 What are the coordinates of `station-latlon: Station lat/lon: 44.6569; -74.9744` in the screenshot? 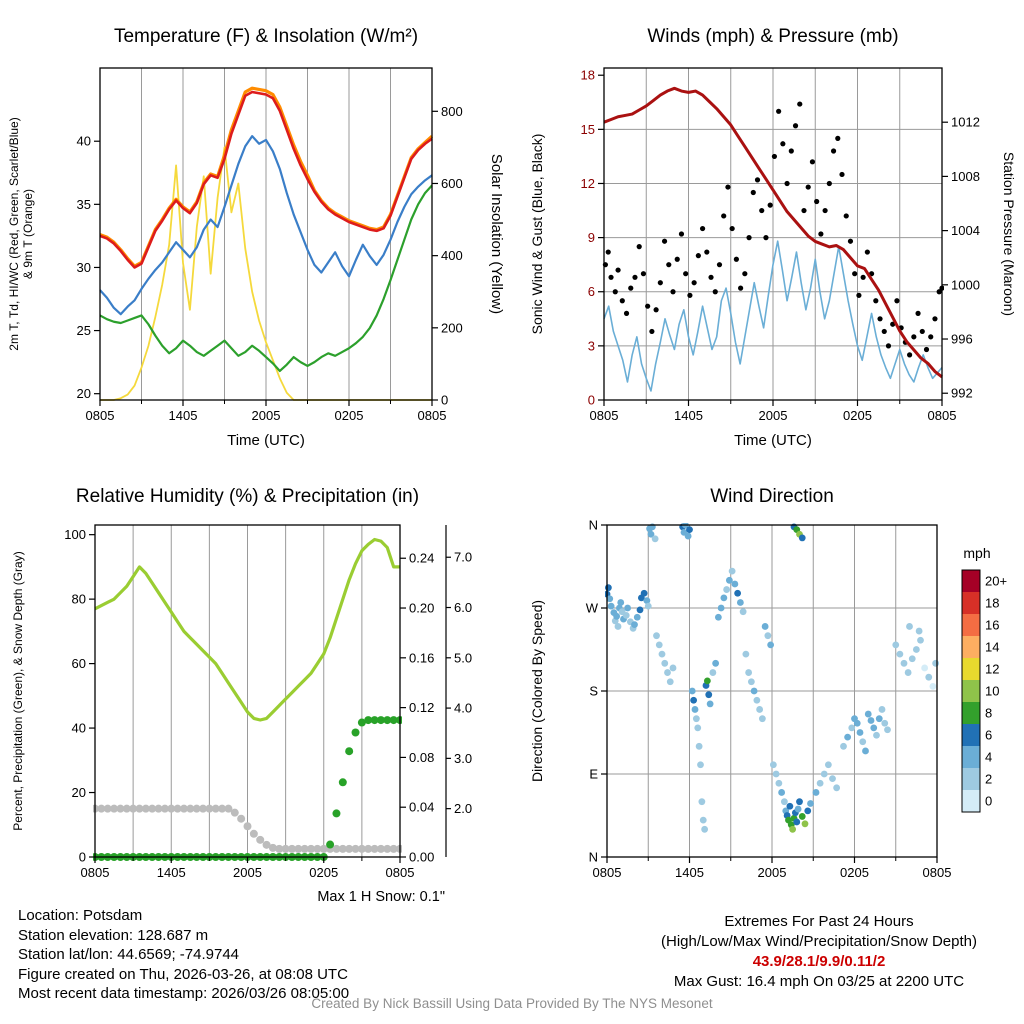 It's located at (129, 954).